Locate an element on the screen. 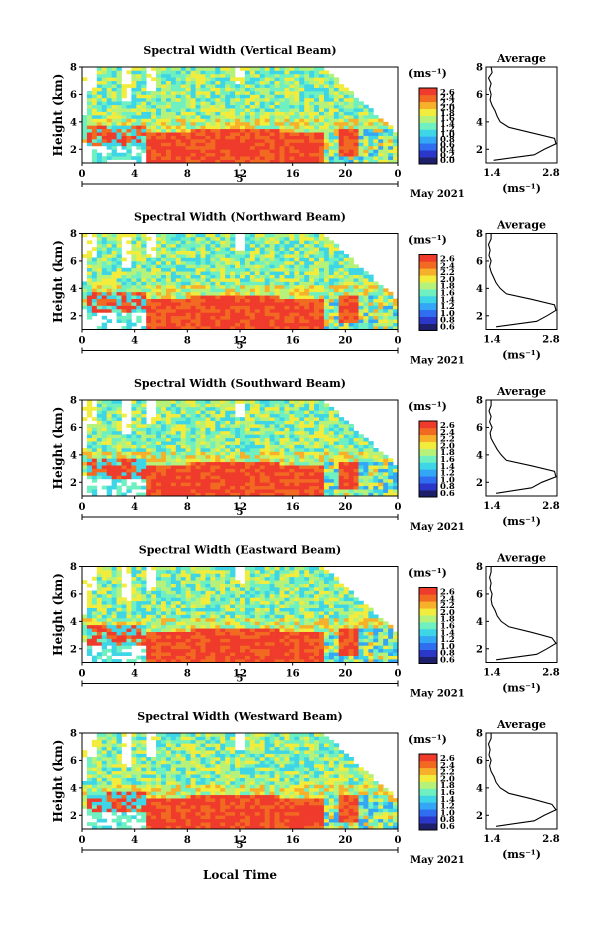  colorbar-tick-label: 0.8 is located at coordinates (447, 140).